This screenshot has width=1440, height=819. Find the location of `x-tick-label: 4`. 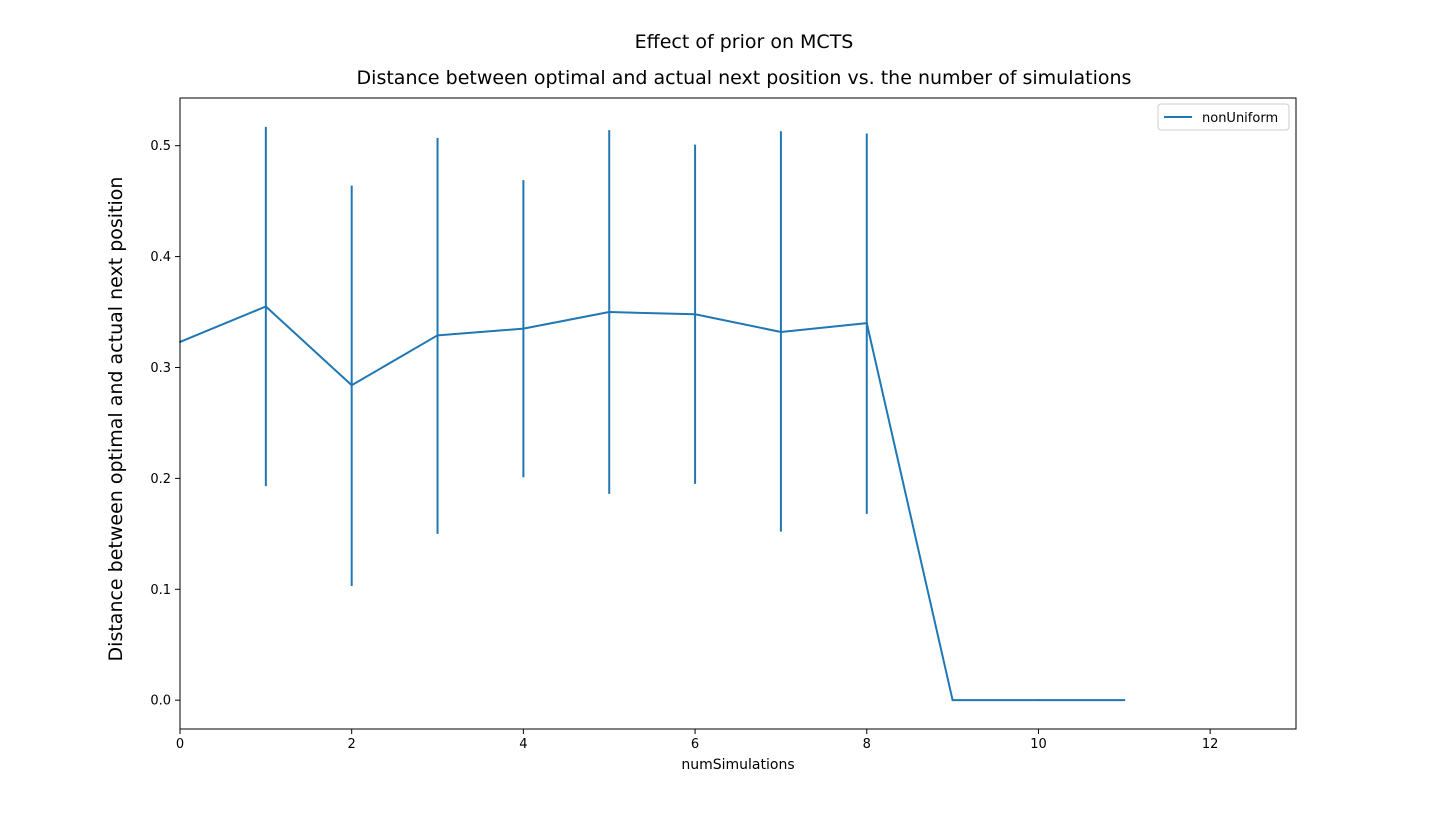

x-tick-label: 4 is located at coordinates (523, 744).